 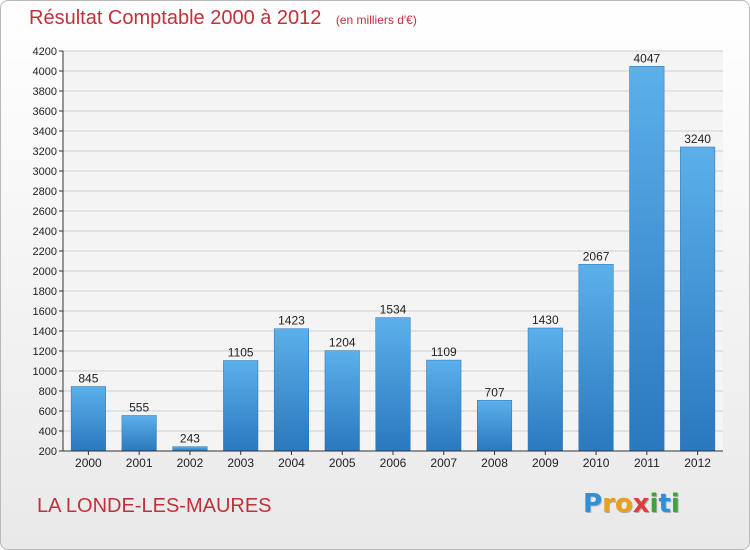 I want to click on y-tick-label: 4000, so click(x=45, y=72).